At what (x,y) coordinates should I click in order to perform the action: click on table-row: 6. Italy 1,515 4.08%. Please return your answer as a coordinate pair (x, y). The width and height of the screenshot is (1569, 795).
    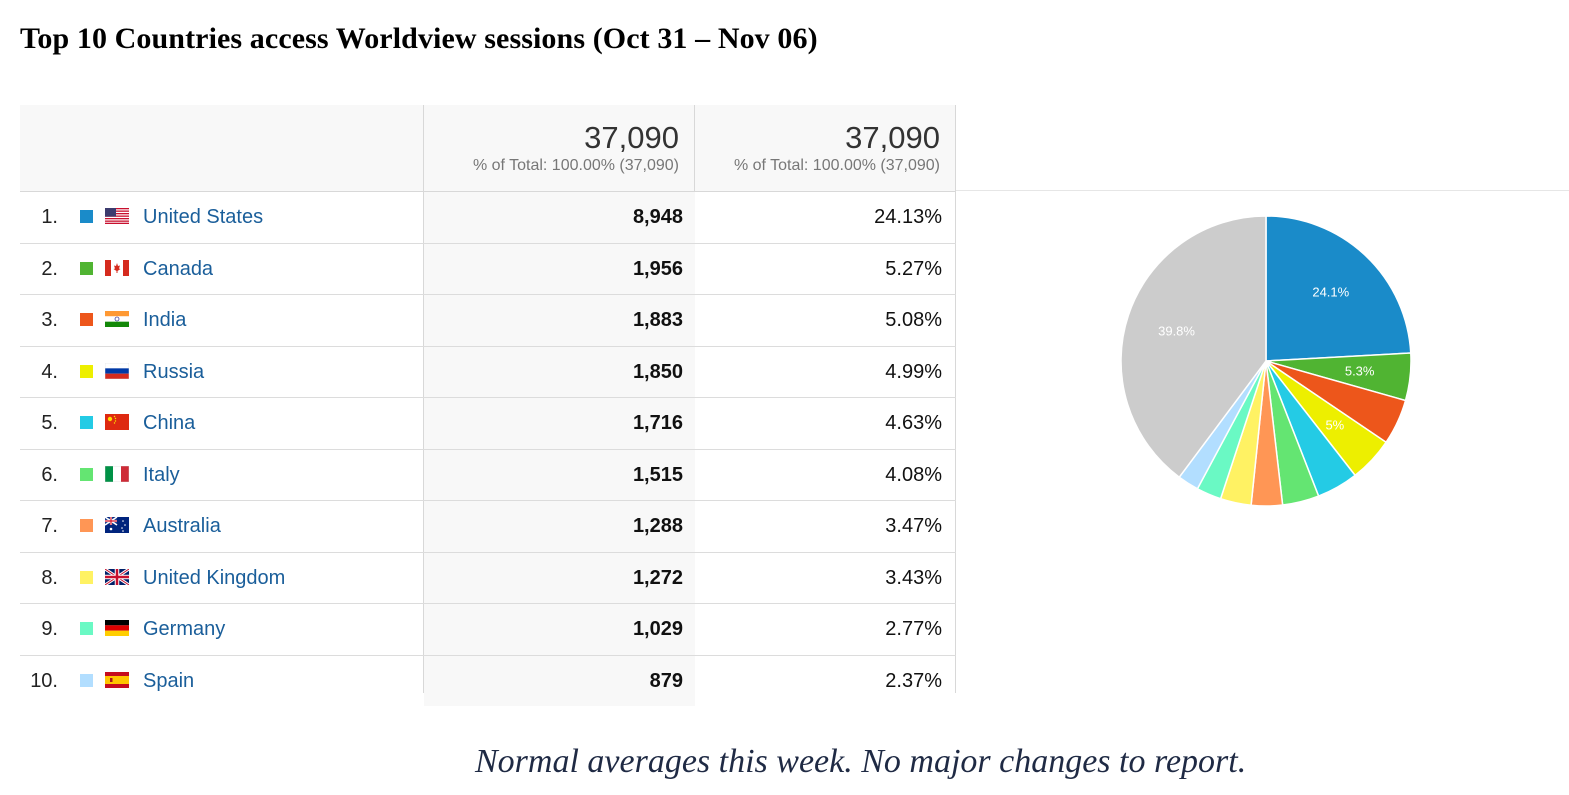
    Looking at the image, I should click on (488, 475).